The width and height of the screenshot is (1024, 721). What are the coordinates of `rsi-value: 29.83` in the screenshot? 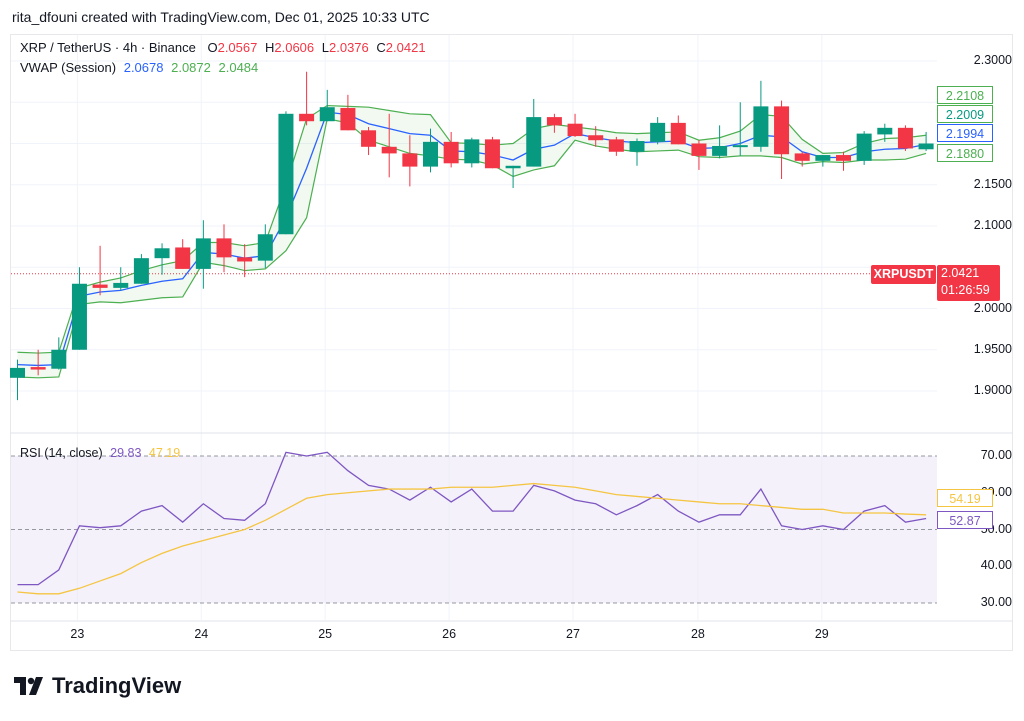 It's located at (126, 453).